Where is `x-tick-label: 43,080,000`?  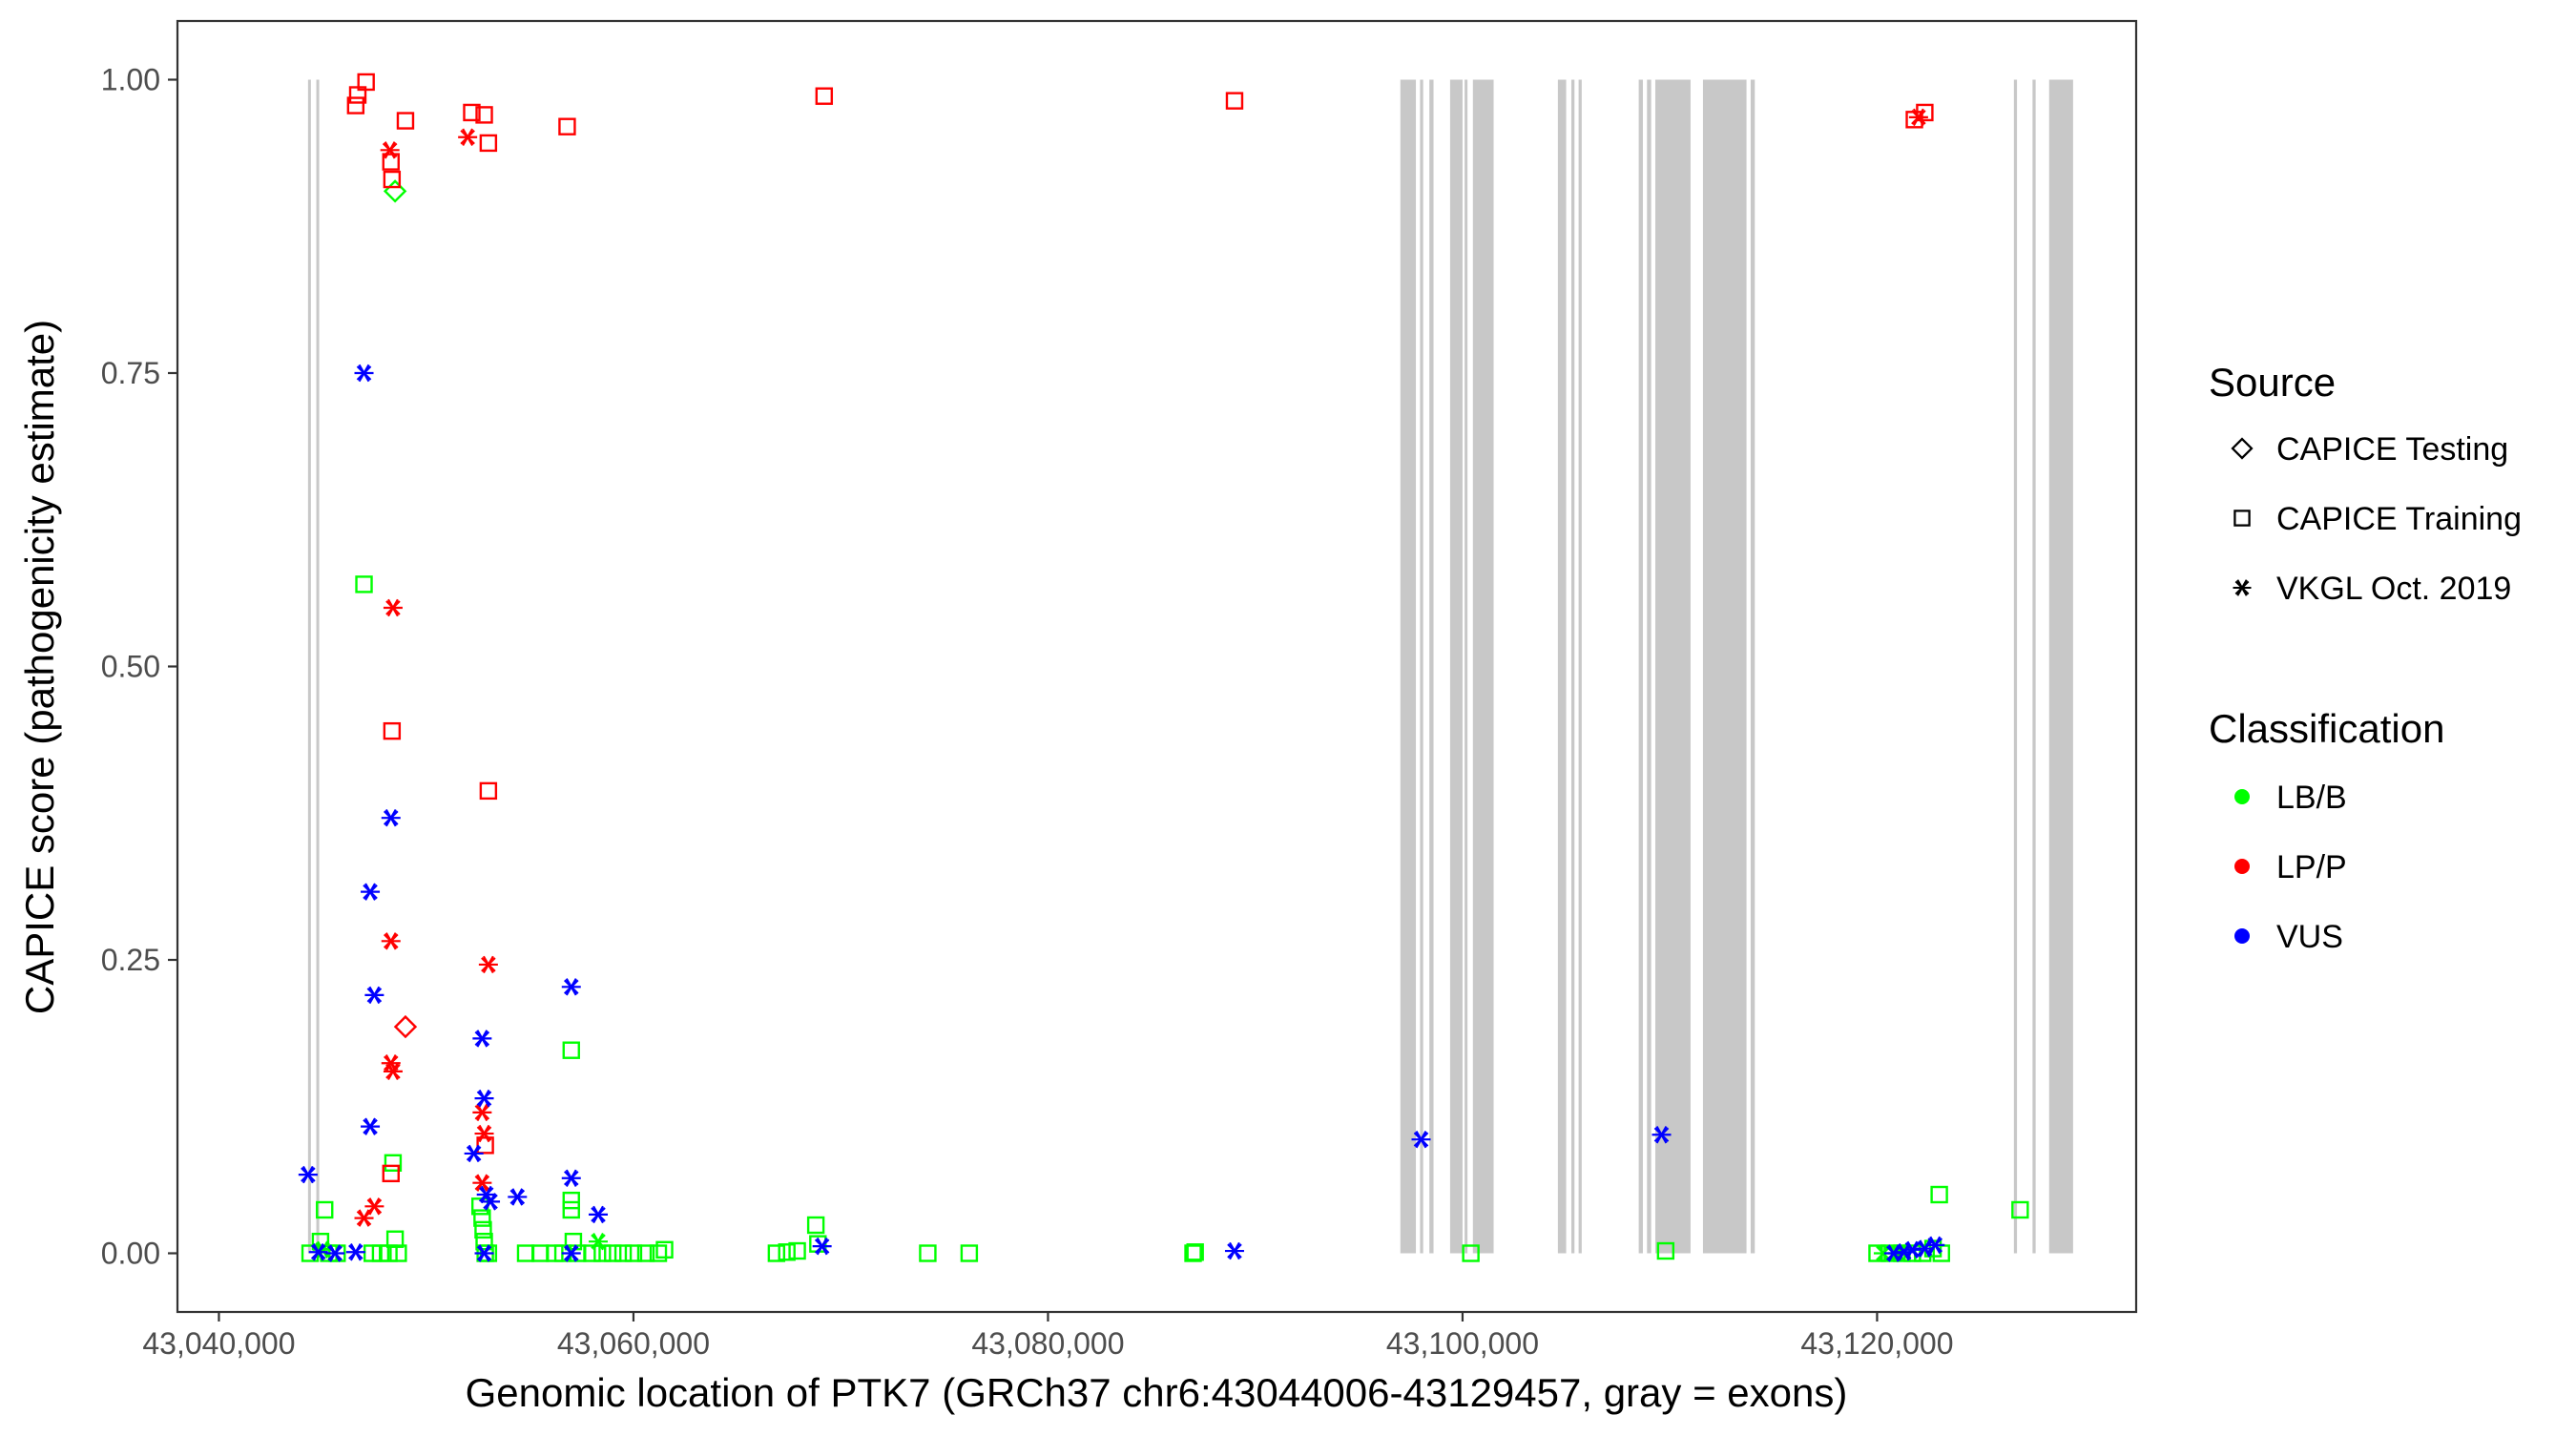 x-tick-label: 43,080,000 is located at coordinates (1047, 1343).